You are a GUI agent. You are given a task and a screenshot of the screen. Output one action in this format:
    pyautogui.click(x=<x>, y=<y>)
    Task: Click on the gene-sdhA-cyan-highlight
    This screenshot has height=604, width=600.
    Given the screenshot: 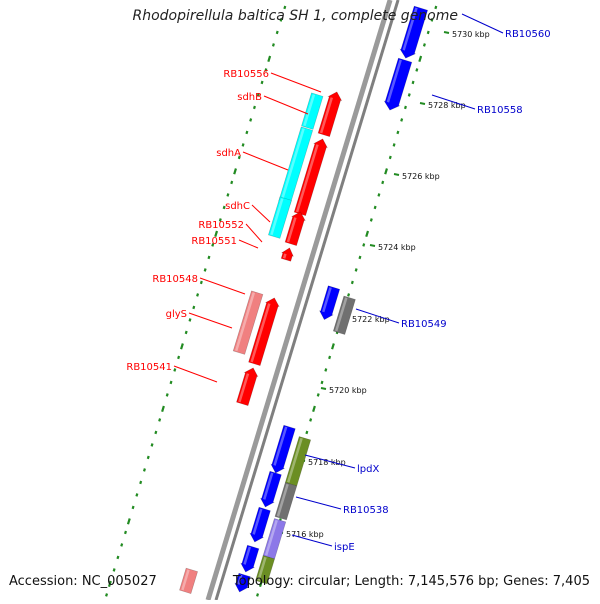 What is the action you would take?
    pyautogui.click(x=292, y=165)
    